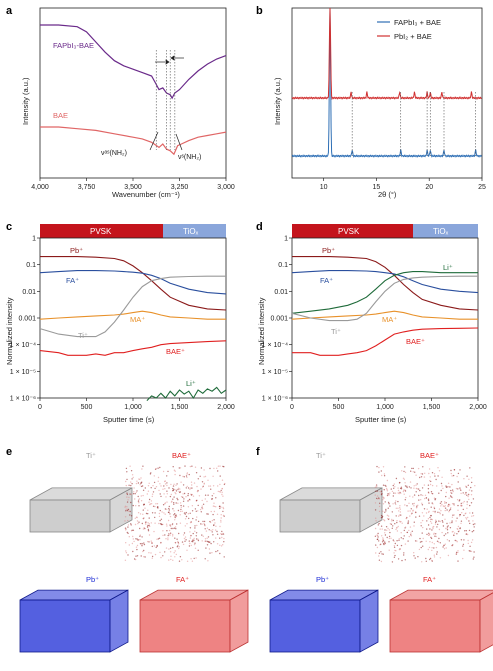 Image resolution: width=493 pixels, height=671 pixels. What do you see at coordinates (349, 231) in the screenshot?
I see `pvsk-label-d: PVSK` at bounding box center [349, 231].